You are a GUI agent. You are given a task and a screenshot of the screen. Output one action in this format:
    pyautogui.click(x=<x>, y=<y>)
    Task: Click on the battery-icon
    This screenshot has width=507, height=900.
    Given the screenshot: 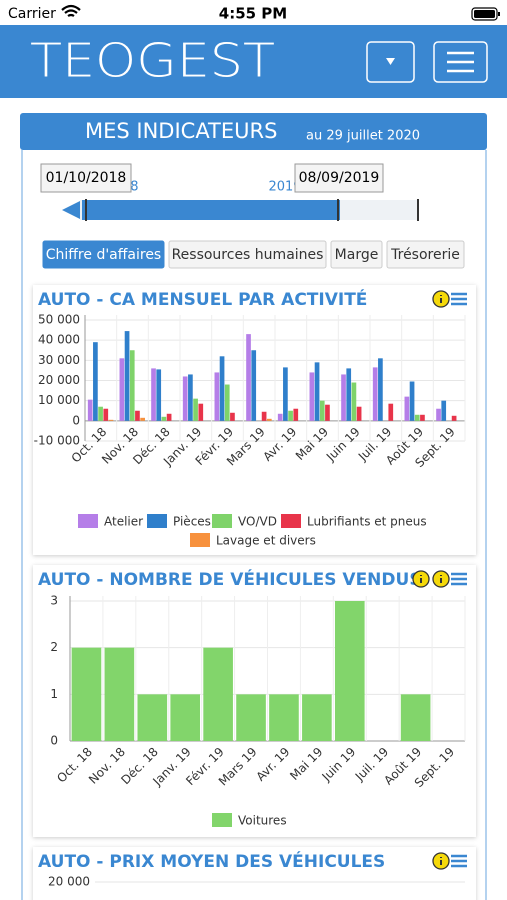 What is the action you would take?
    pyautogui.click(x=485, y=14)
    